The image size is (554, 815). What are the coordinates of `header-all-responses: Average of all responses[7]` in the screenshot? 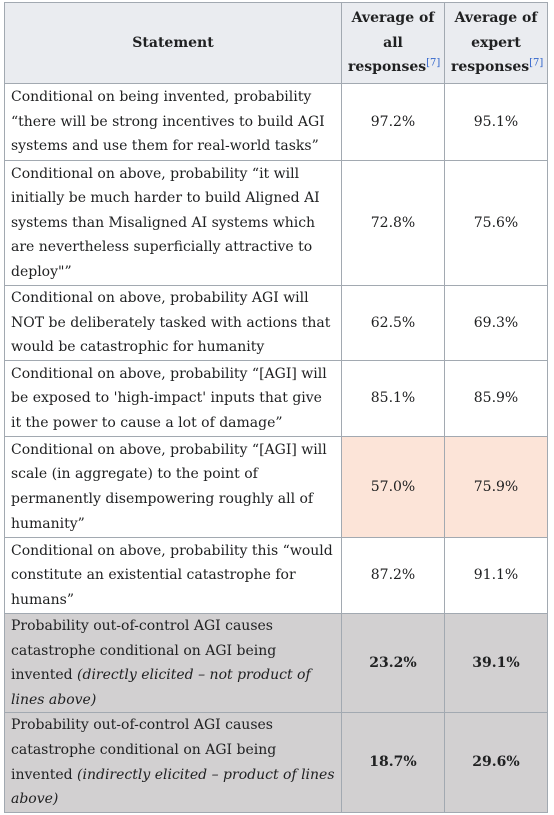 It's located at (393, 43).